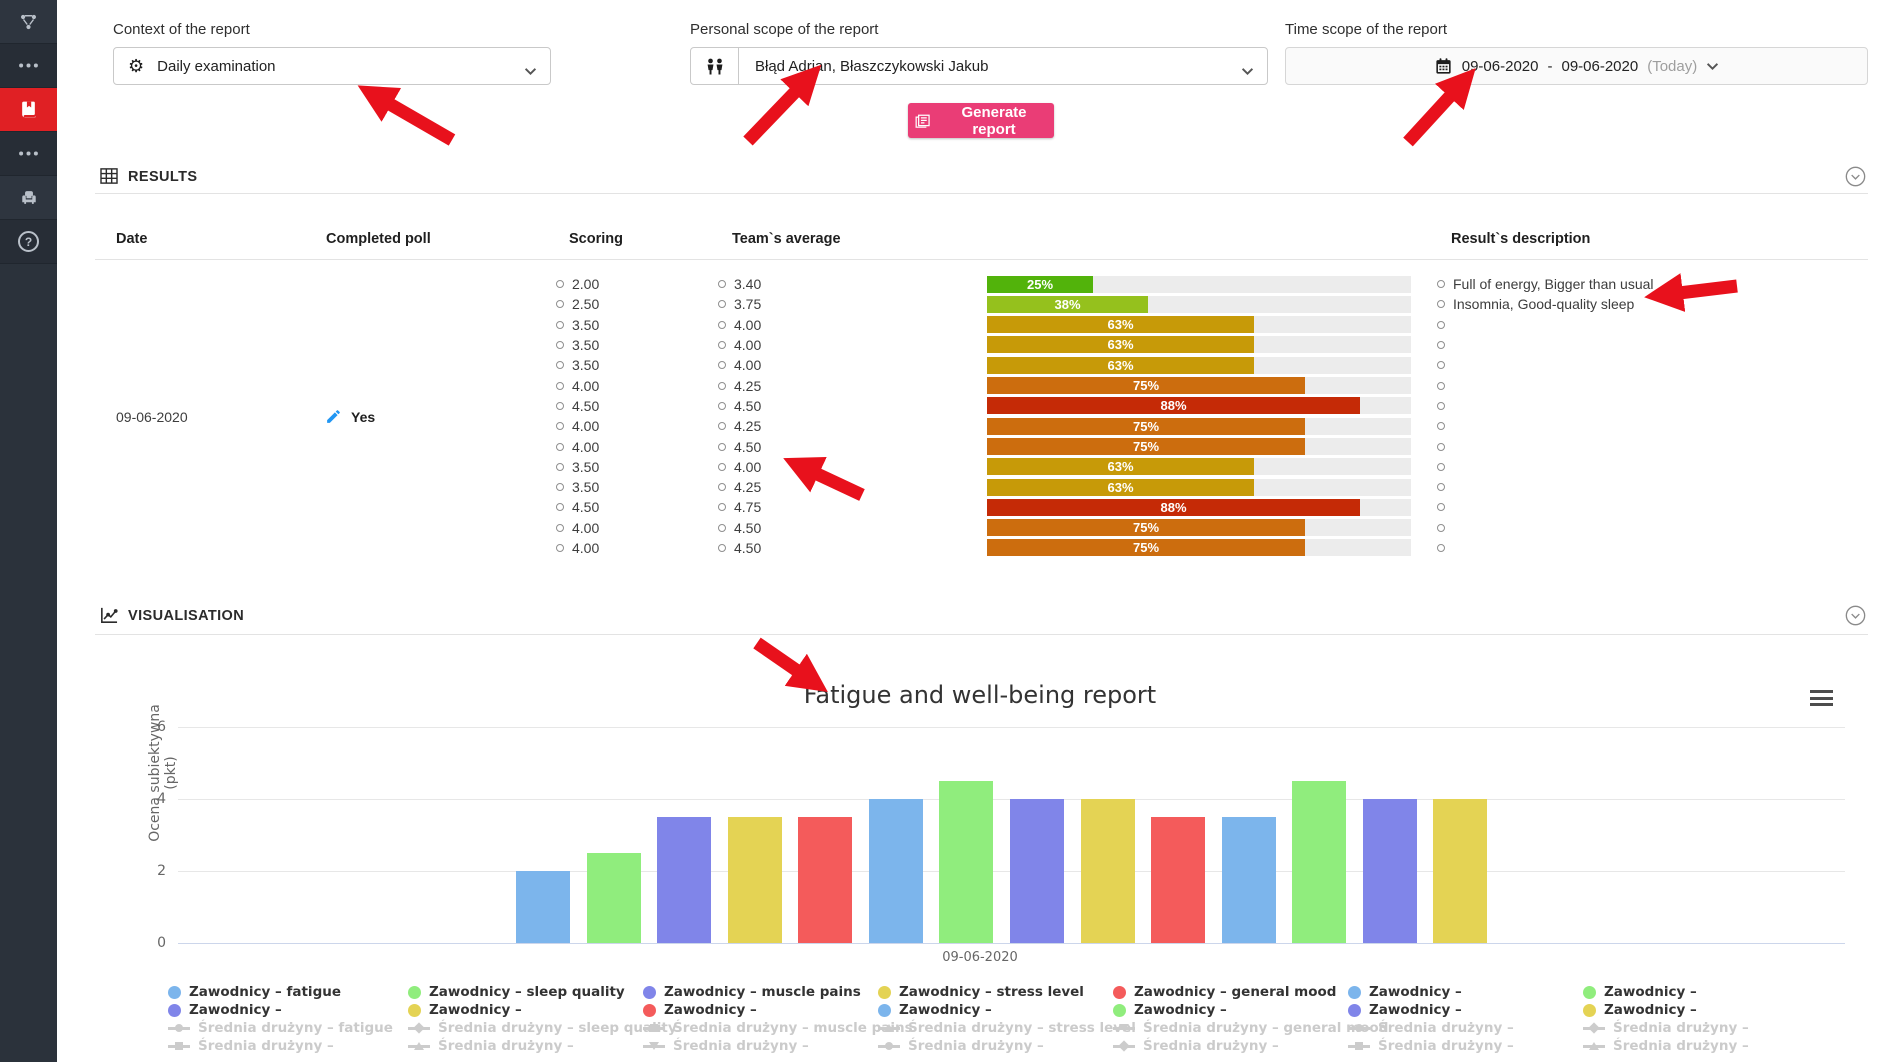  What do you see at coordinates (1576, 66) in the screenshot?
I see `time-scope-select: 09-06-2020 - 09-06-2020 (Today)` at bounding box center [1576, 66].